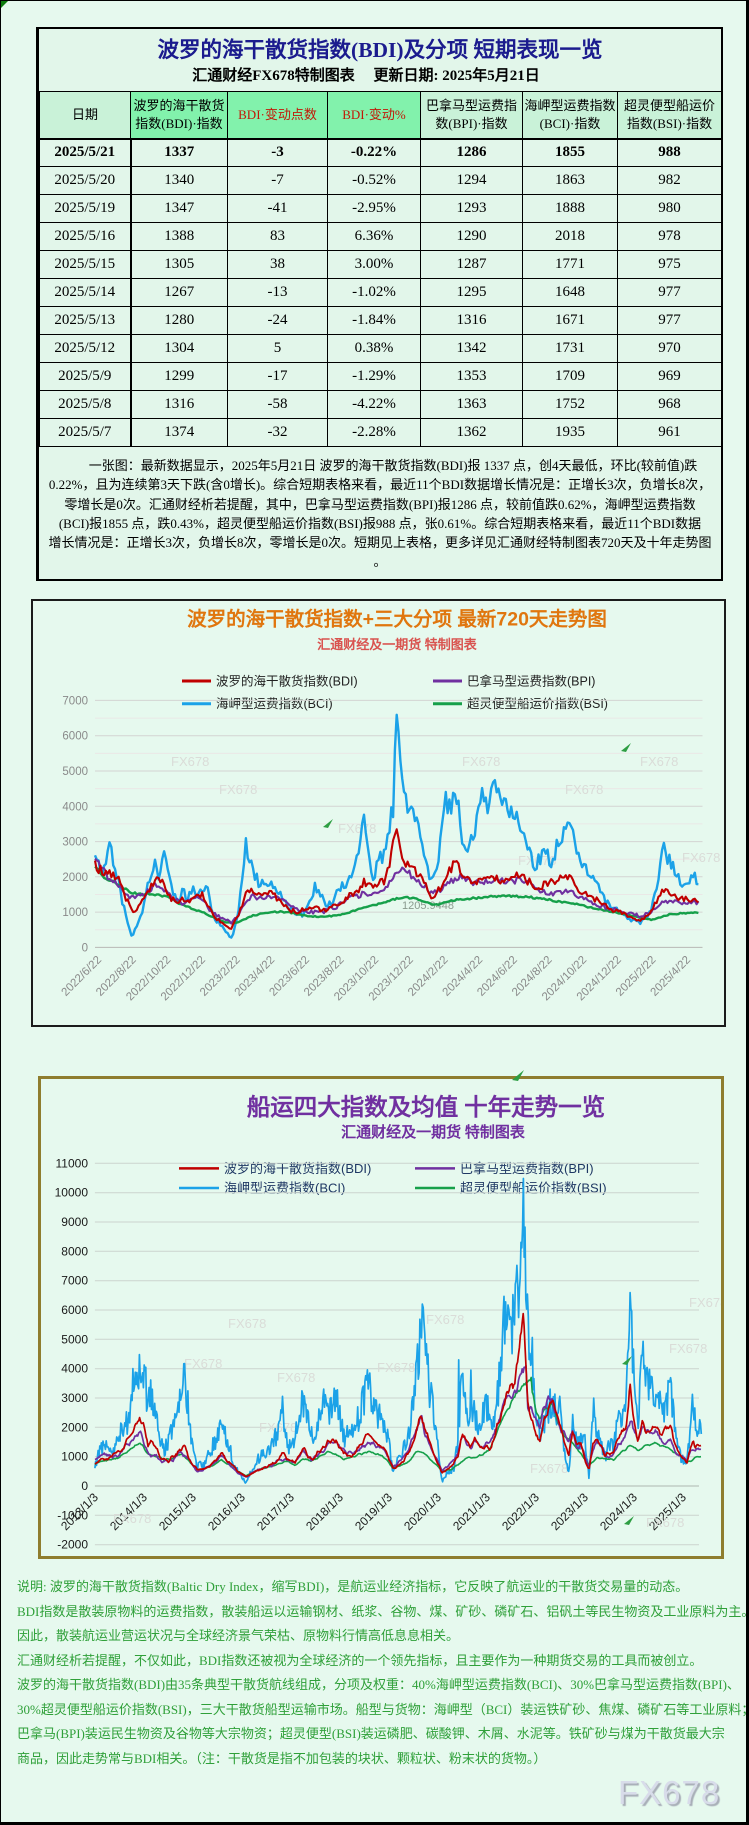 The image size is (749, 1825). What do you see at coordinates (72, 1193) in the screenshot?
I see `svg-text: 10000` at bounding box center [72, 1193].